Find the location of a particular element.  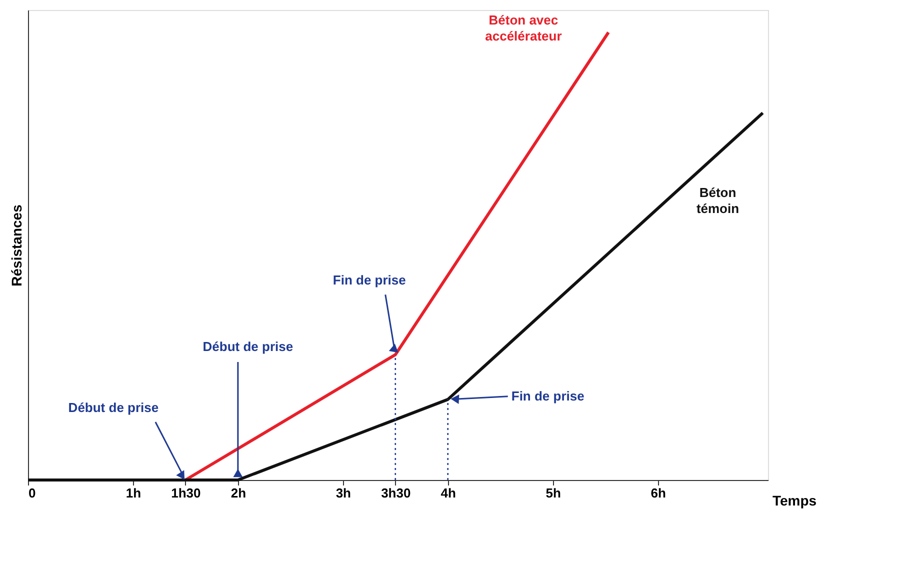

x-tick-label: 3h is located at coordinates (344, 493).